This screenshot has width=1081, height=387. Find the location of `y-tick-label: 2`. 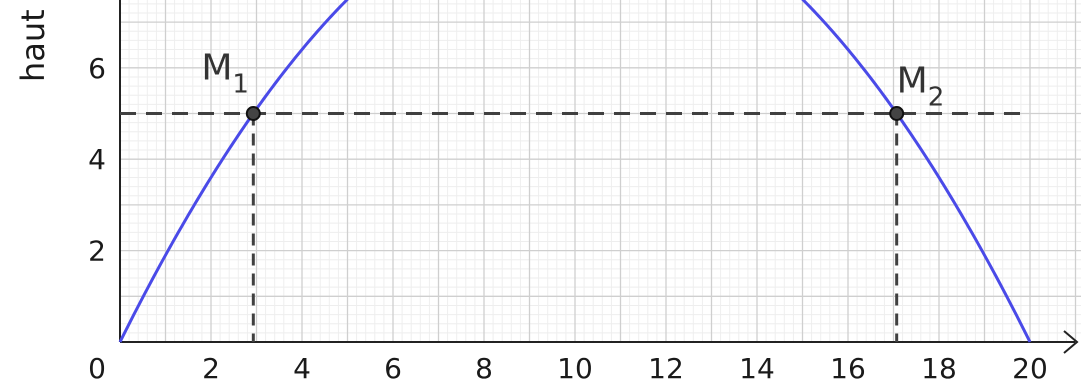

y-tick-label: 2 is located at coordinates (97, 251).